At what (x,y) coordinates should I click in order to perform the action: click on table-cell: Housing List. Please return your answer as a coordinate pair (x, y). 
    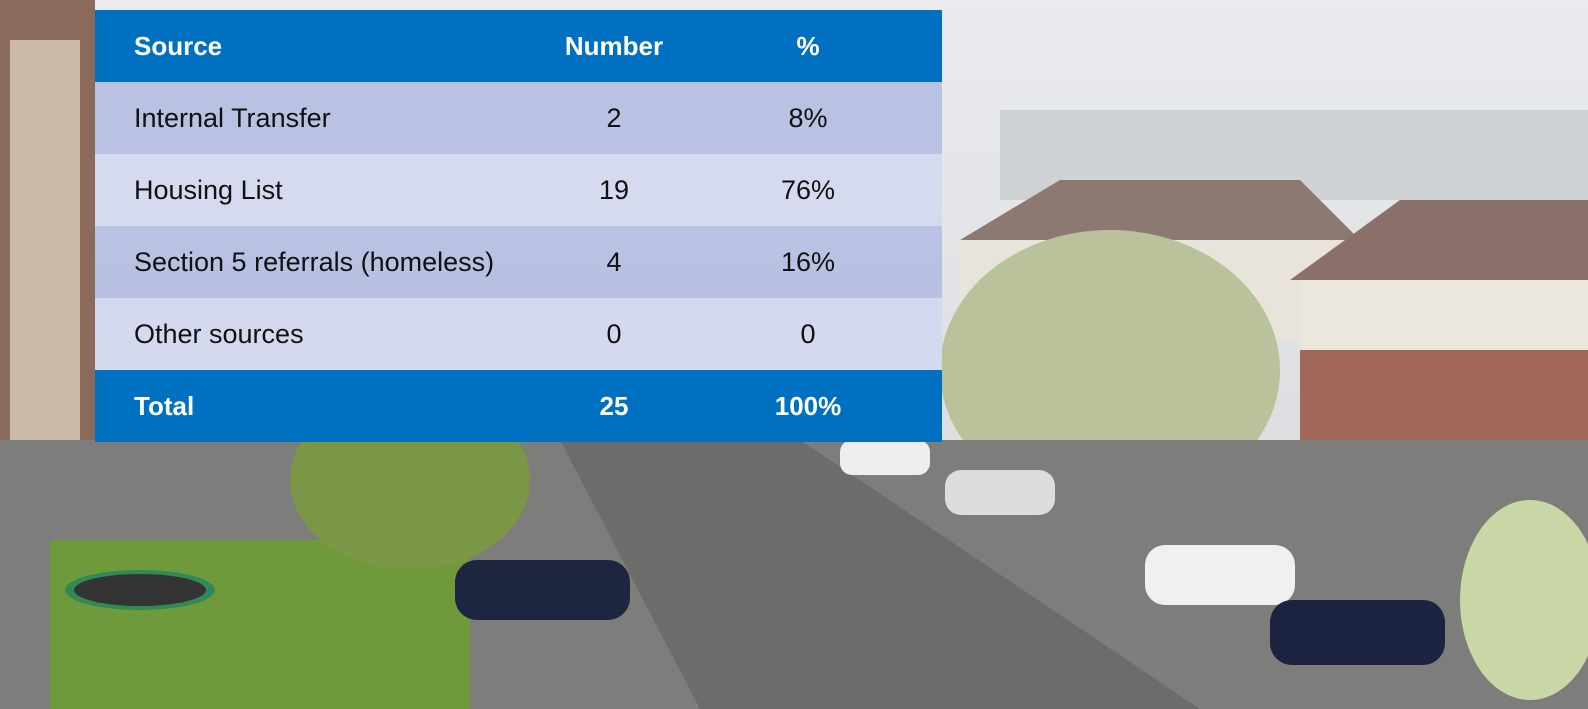
    Looking at the image, I should click on (324, 190).